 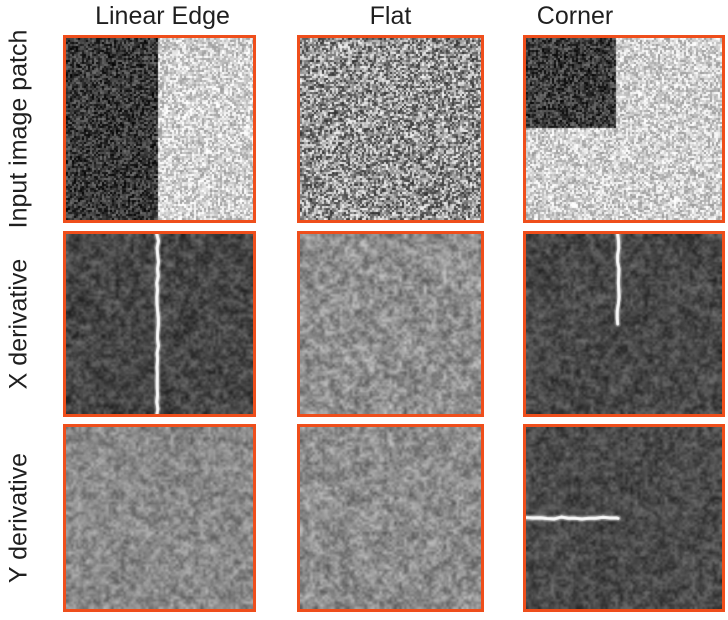 I want to click on noise-canvas-yderiv-linear-edge, so click(x=159, y=518).